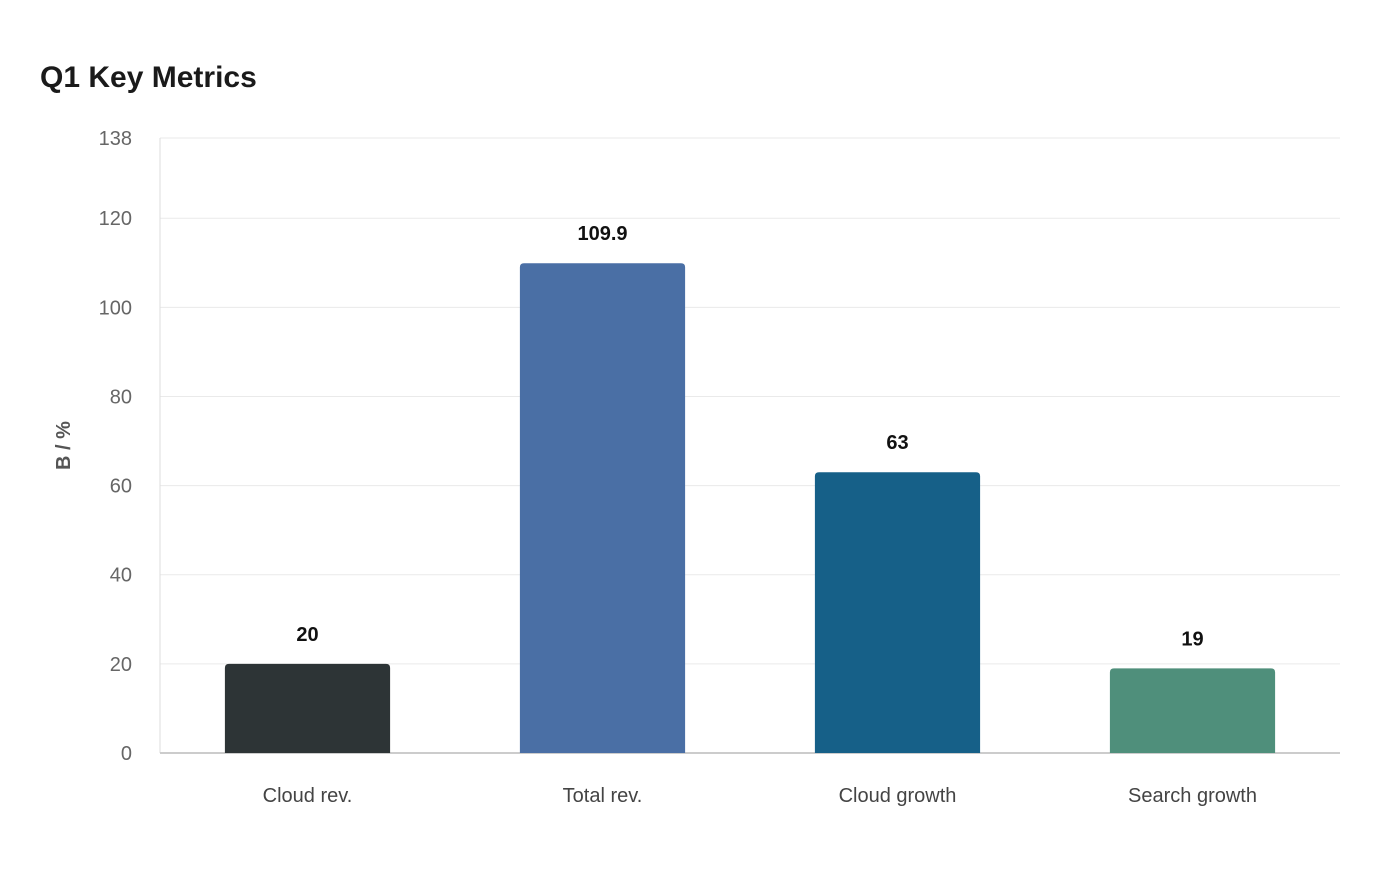  Describe the element at coordinates (1192, 796) in the screenshot. I see `x-tick-label: Search growth` at that location.